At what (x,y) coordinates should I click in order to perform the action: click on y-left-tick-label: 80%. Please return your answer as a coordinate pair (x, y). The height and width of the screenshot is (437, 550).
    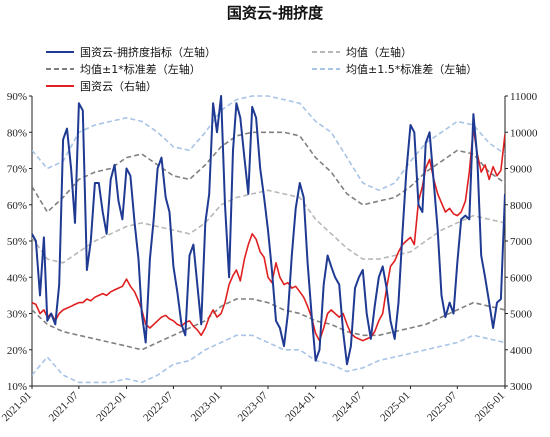
    Looking at the image, I should click on (17, 133).